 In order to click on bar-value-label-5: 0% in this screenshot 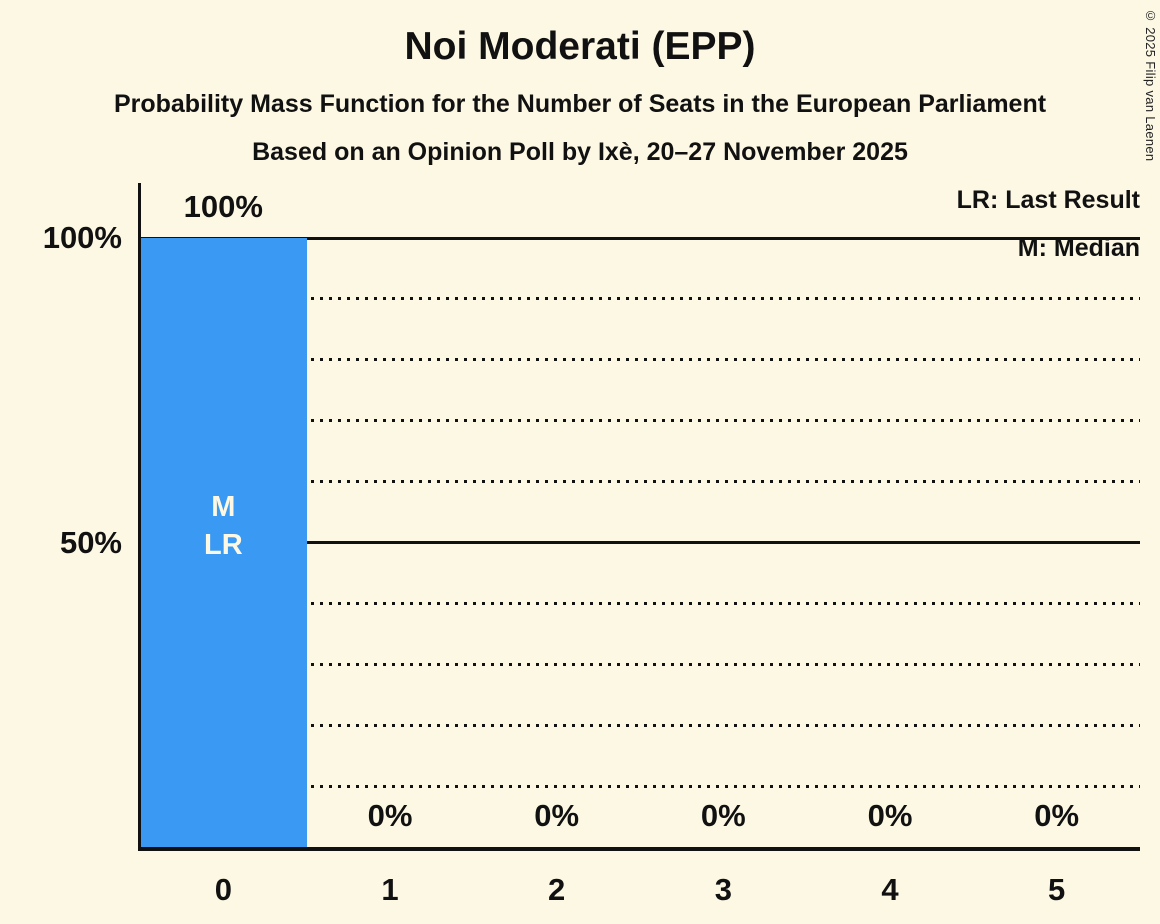, I will do `click(1057, 815)`.